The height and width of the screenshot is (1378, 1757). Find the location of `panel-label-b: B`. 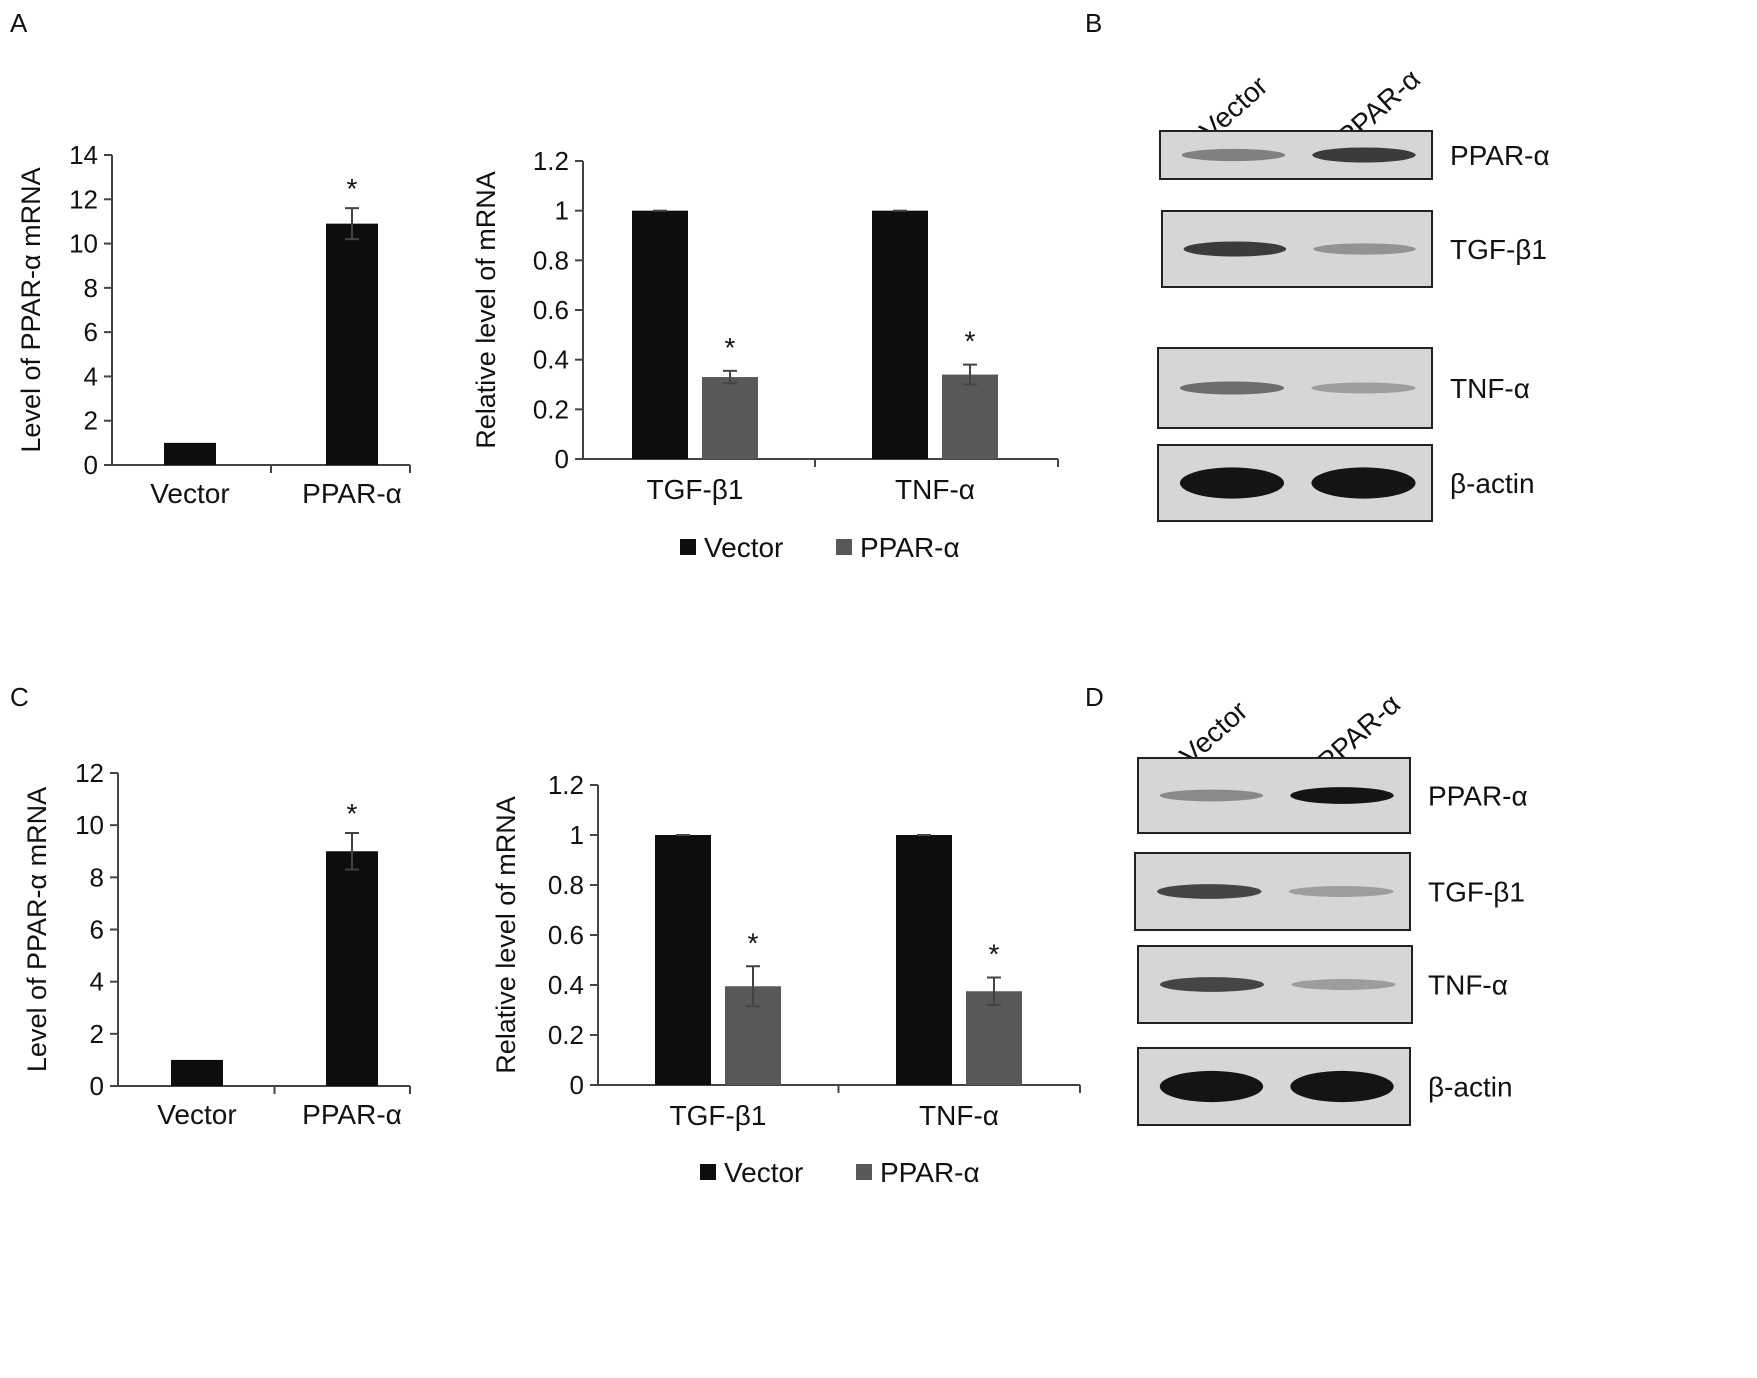

panel-label-b: B is located at coordinates (1094, 23).